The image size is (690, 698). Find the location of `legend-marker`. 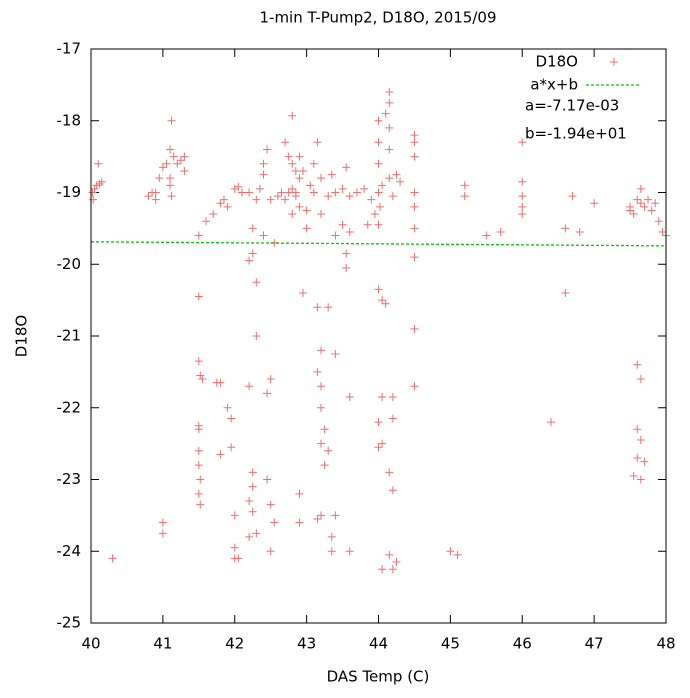

legend-marker is located at coordinates (614, 62).